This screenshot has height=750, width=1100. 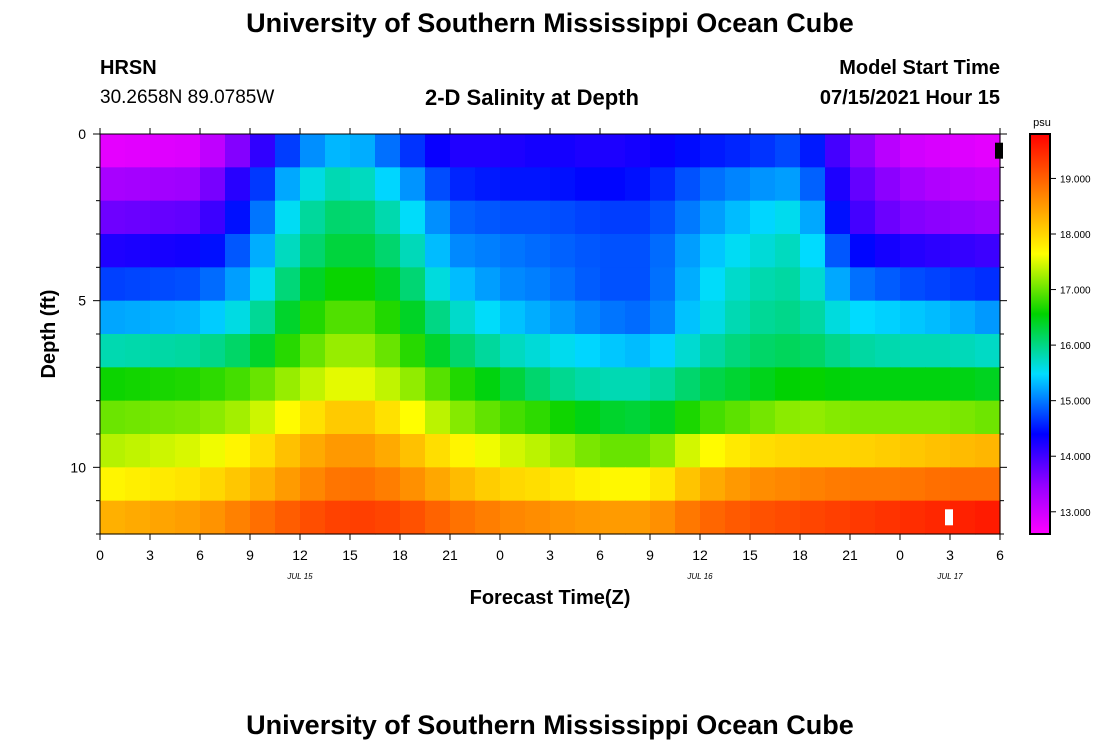 What do you see at coordinates (82, 301) in the screenshot?
I see `y-tick-label: 5` at bounding box center [82, 301].